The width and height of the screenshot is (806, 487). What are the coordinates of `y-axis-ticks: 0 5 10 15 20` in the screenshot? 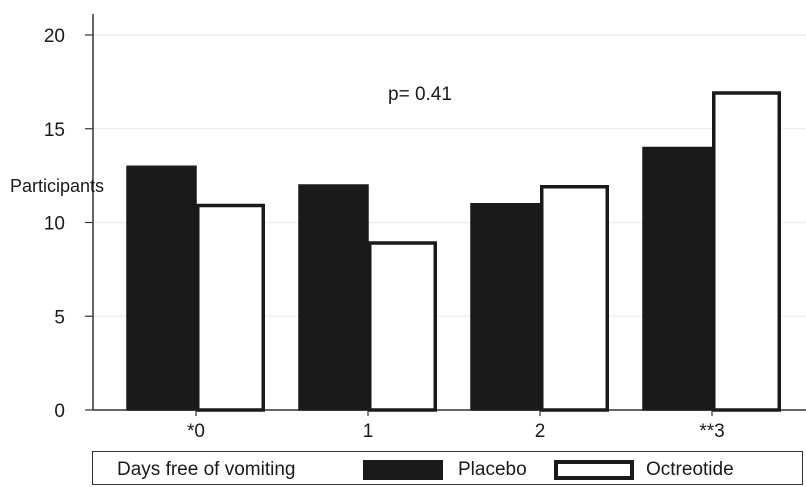 It's located at (68, 224).